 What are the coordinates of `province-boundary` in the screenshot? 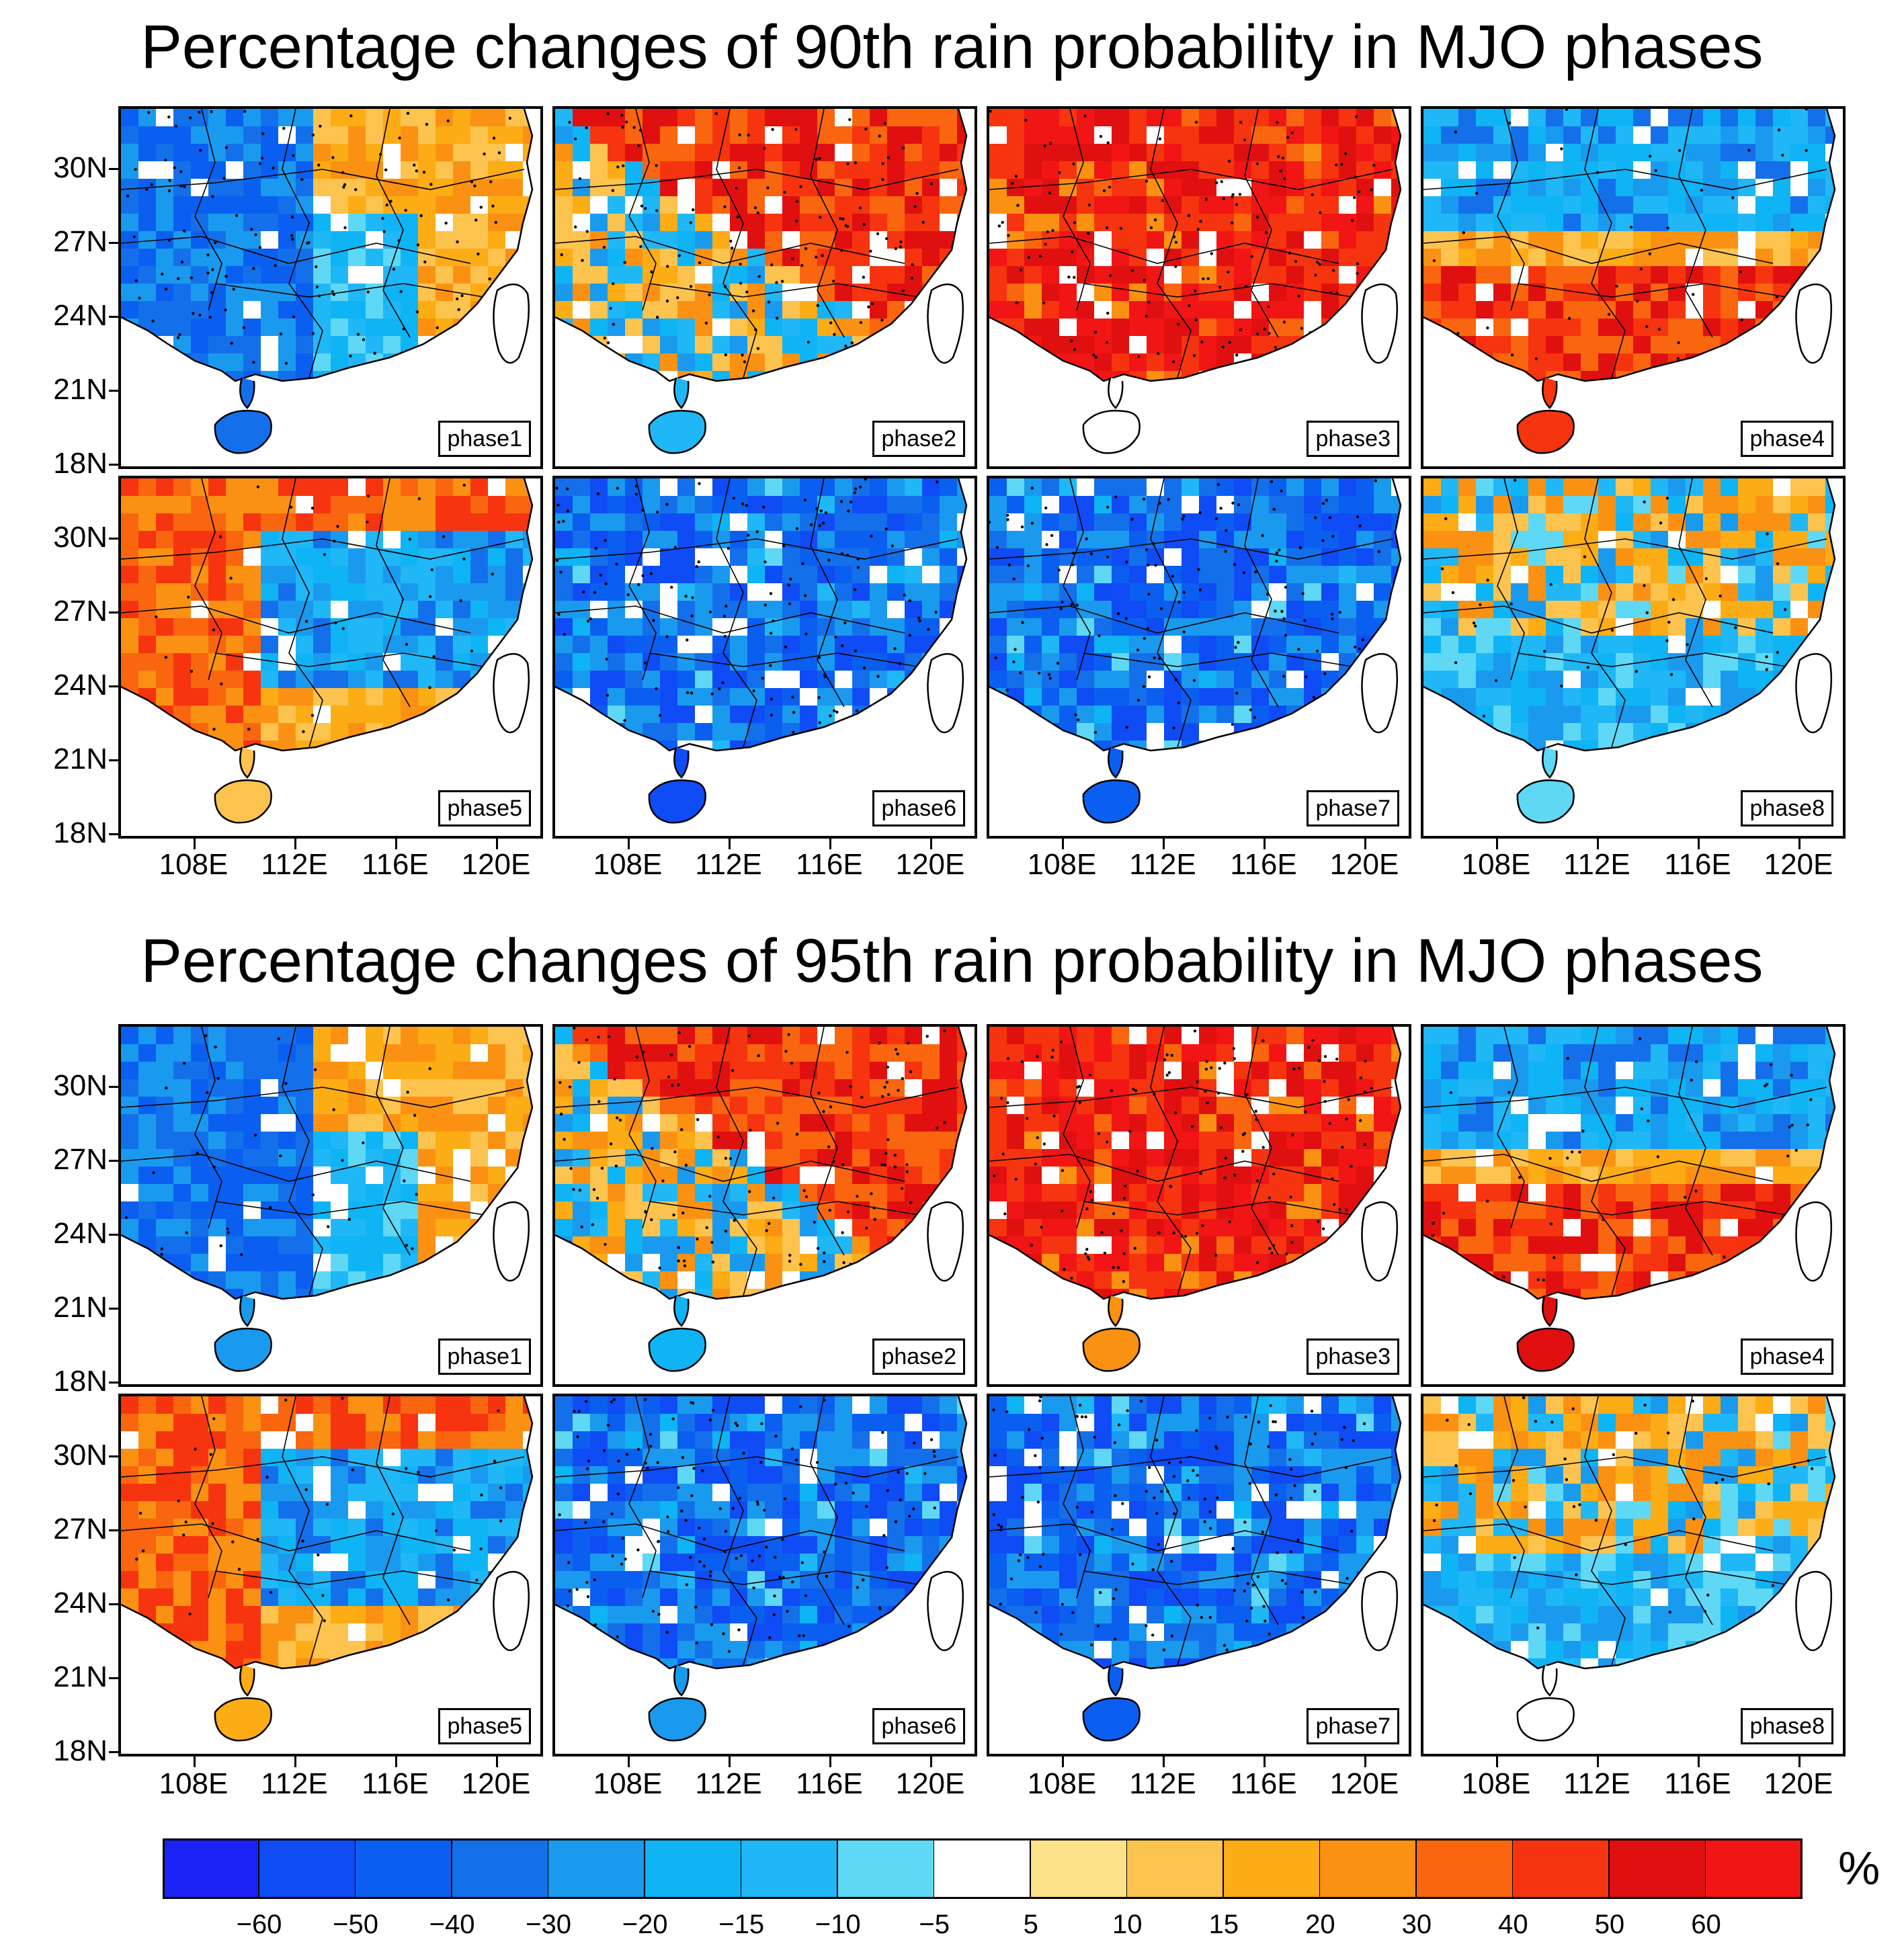 It's located at (1511, 579).